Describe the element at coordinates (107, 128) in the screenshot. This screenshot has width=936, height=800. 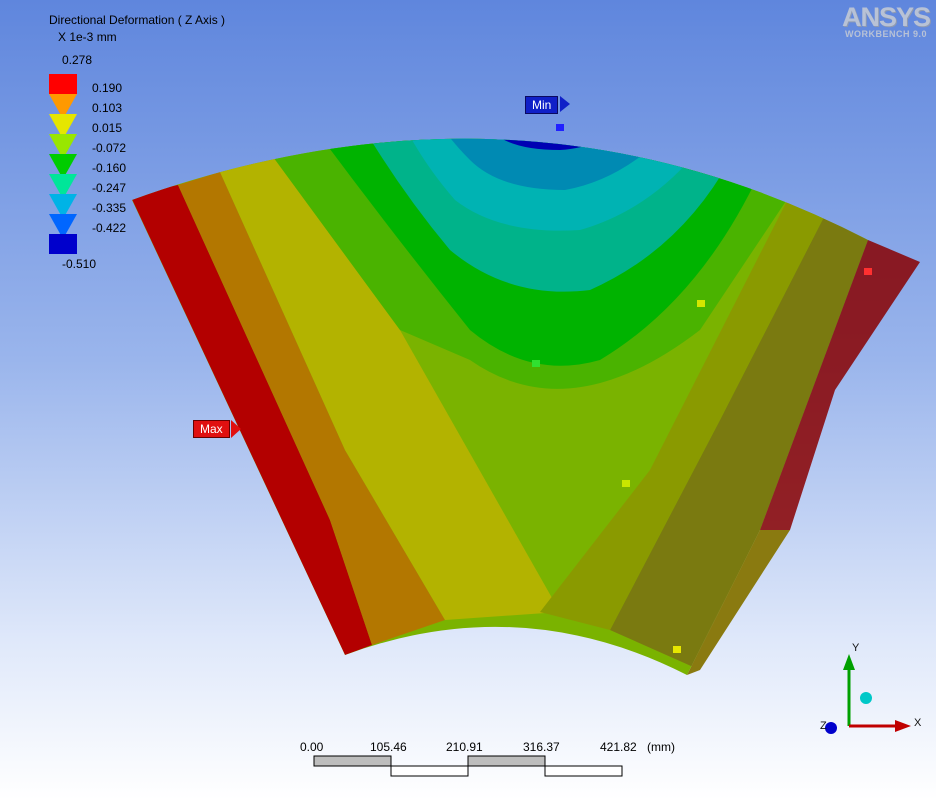
I see `legend-level-label: 0.015` at that location.